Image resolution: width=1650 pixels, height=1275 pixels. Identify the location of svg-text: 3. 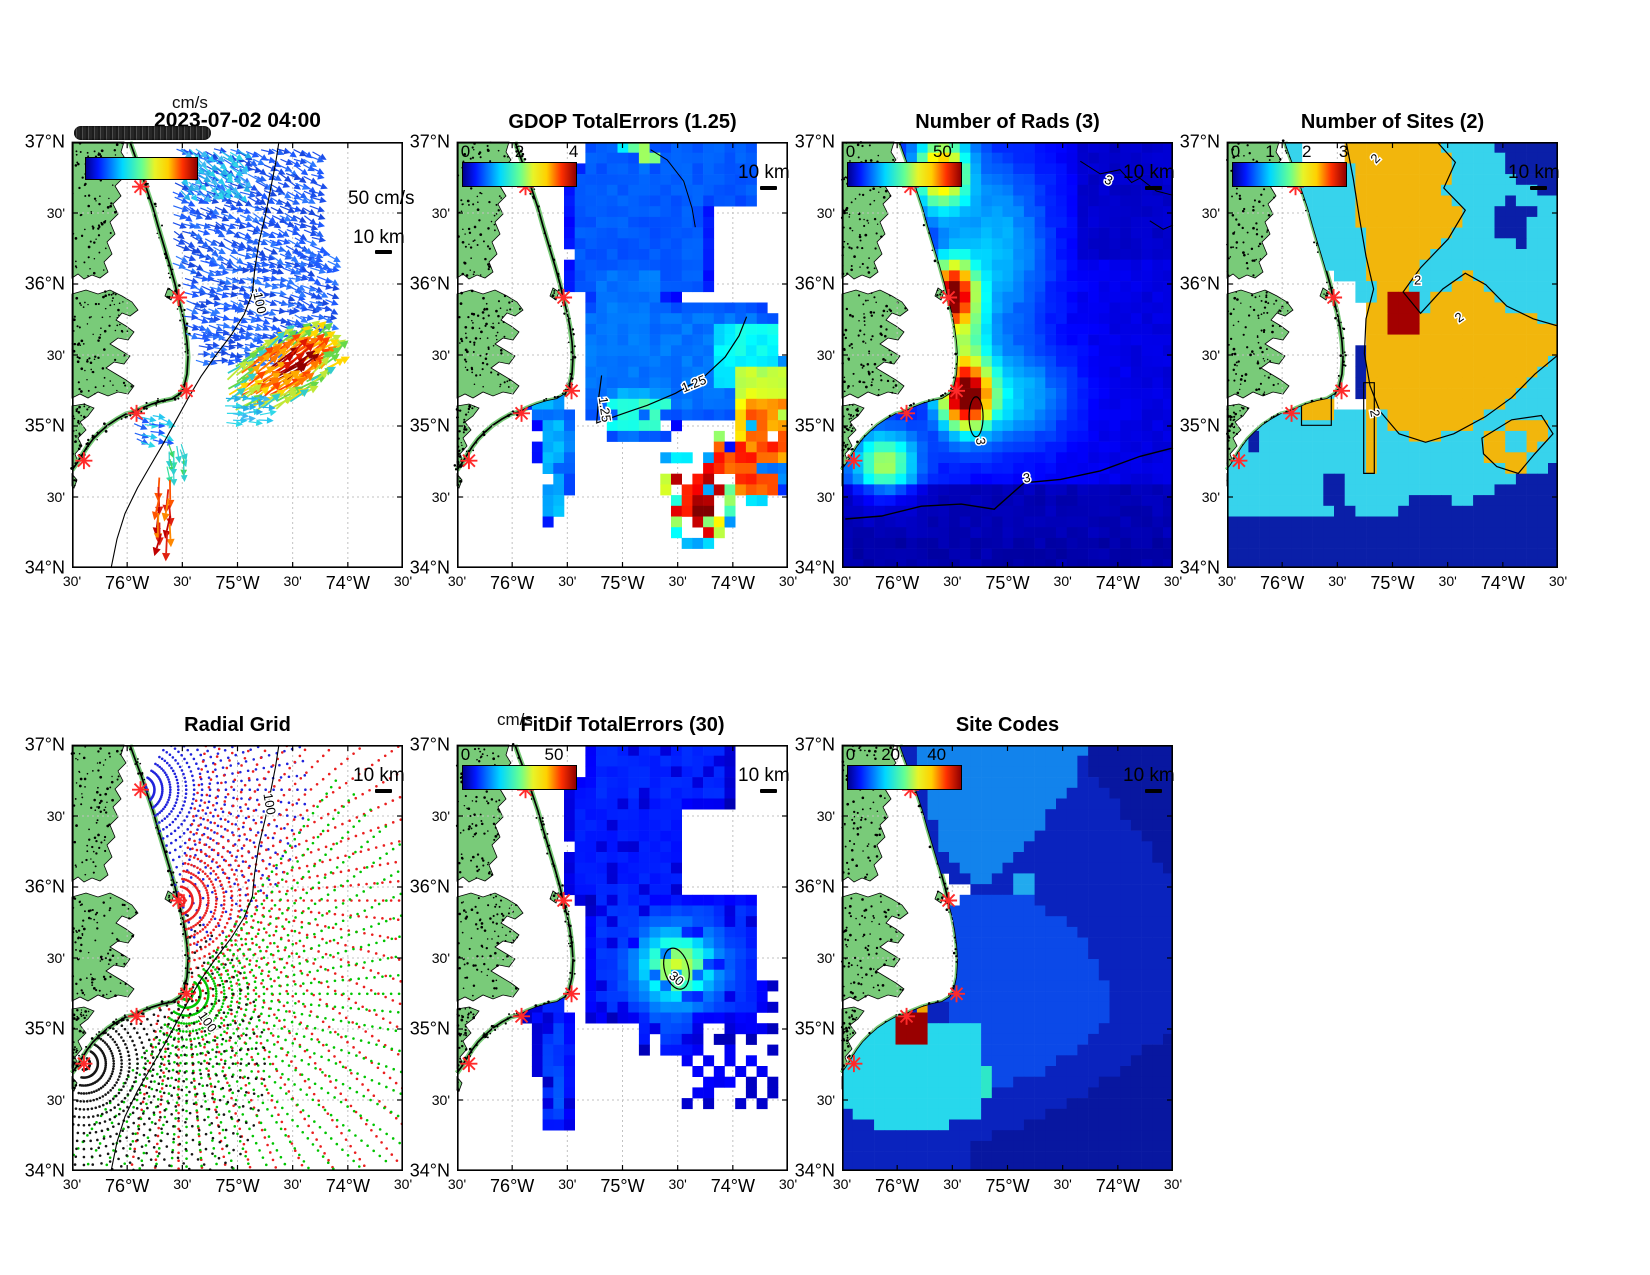
(981, 441).